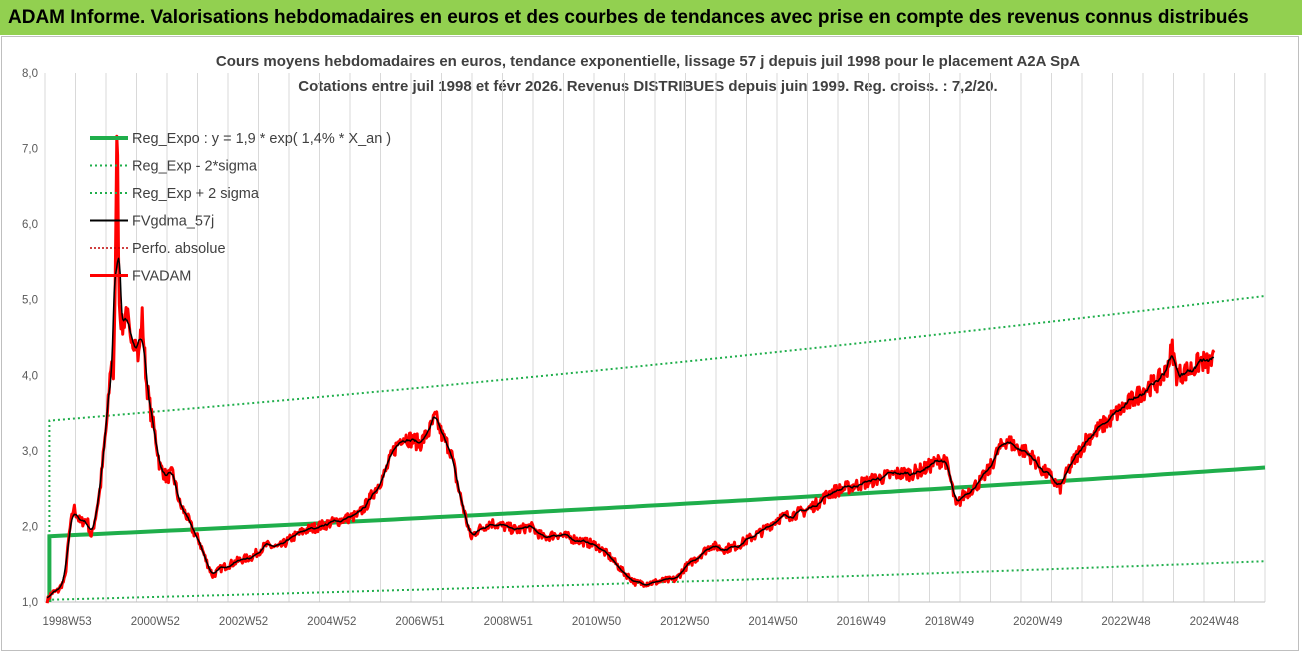  I want to click on x-tick-label: 2016W49, so click(861, 622).